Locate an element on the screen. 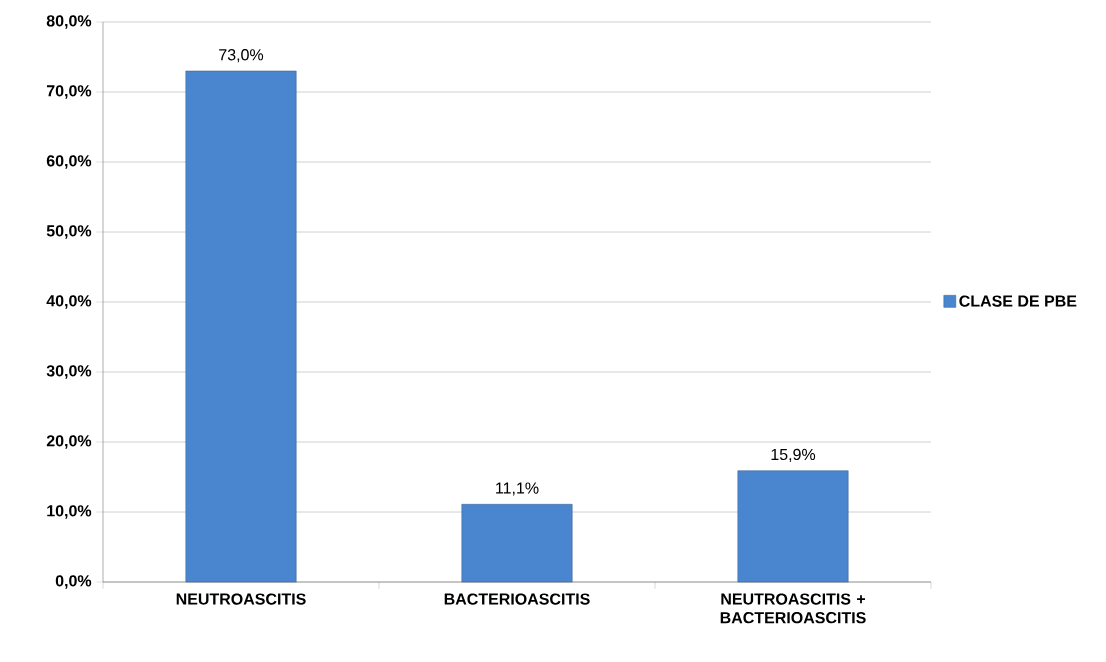 The height and width of the screenshot is (662, 1106). legend-label: CLASE DE PBE is located at coordinates (1018, 301).